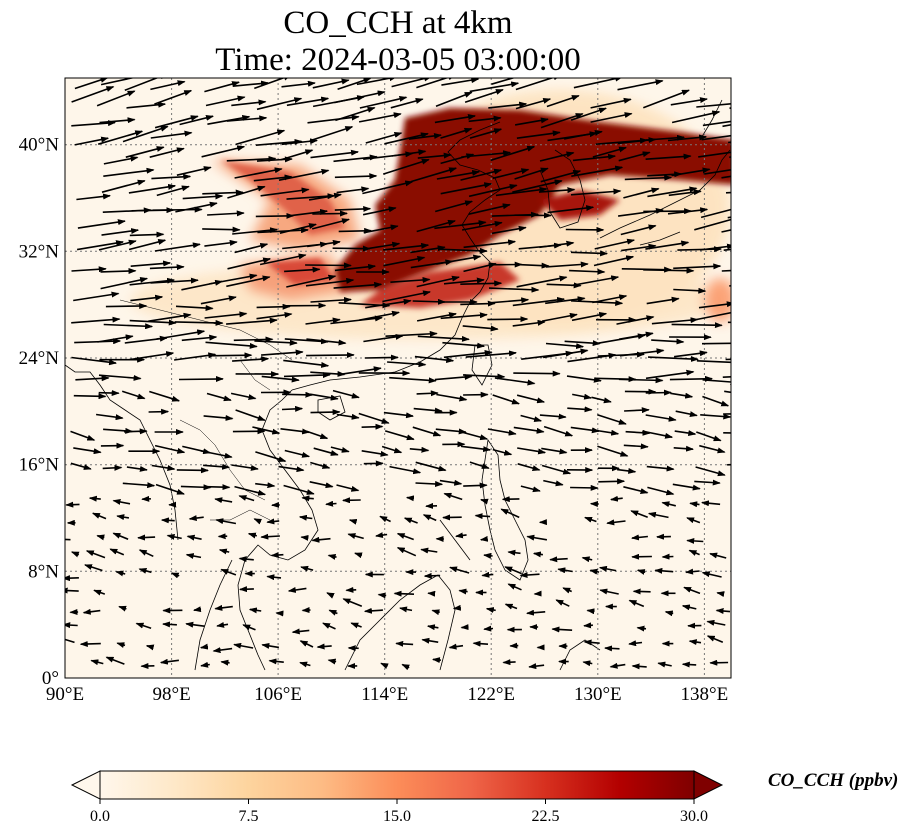 Image resolution: width=921 pixels, height=836 pixels. I want to click on y-tick-labels: 0° 8°N 16°N 24°N 32°N 40°N, so click(39, 412).